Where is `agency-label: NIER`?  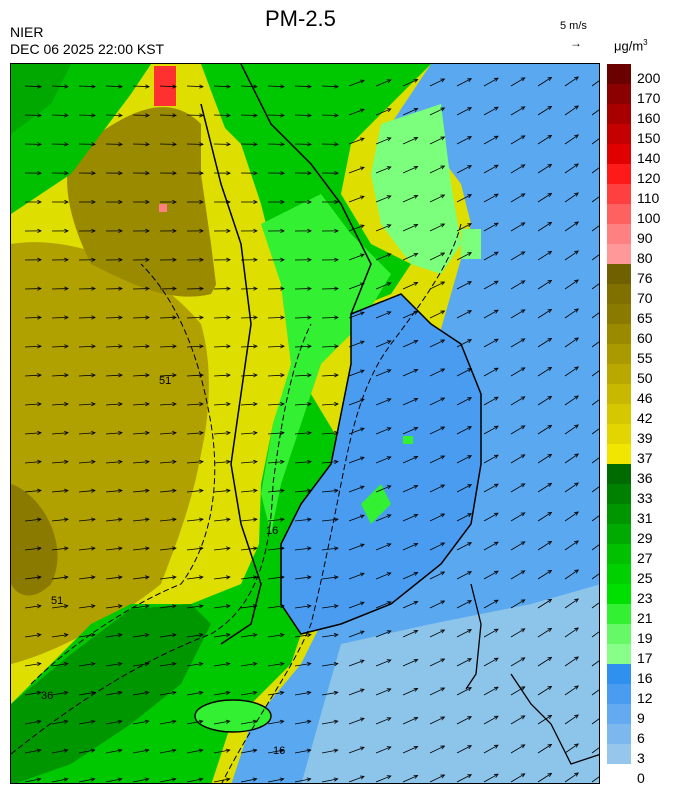
agency-label: NIER is located at coordinates (27, 32).